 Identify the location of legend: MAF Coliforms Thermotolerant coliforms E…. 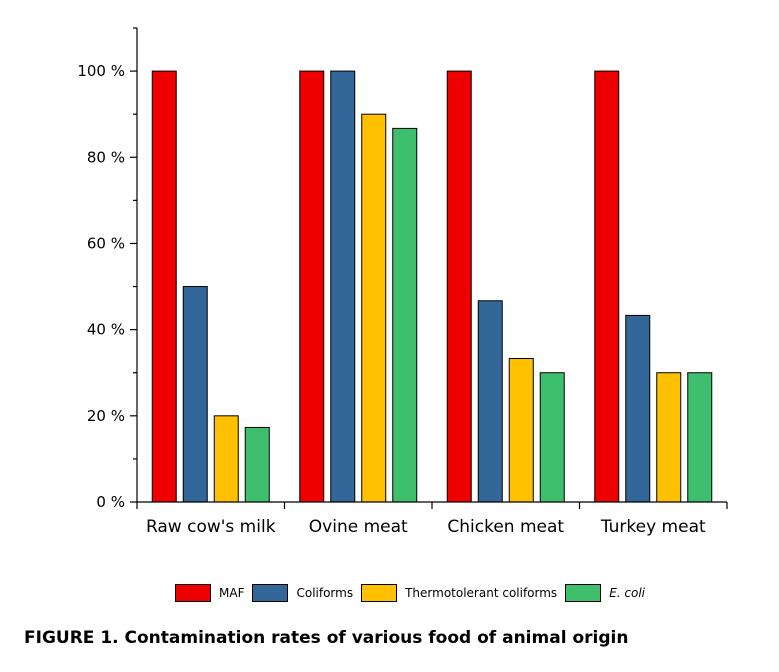
(414, 593).